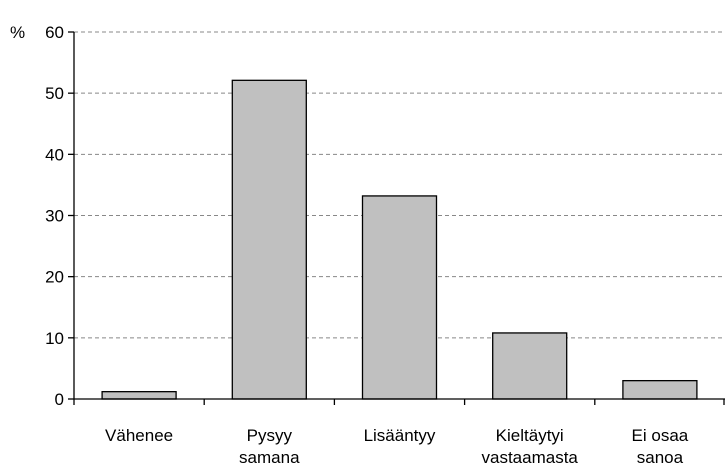  Describe the element at coordinates (54, 338) in the screenshot. I see `y-tick-label: 10` at that location.